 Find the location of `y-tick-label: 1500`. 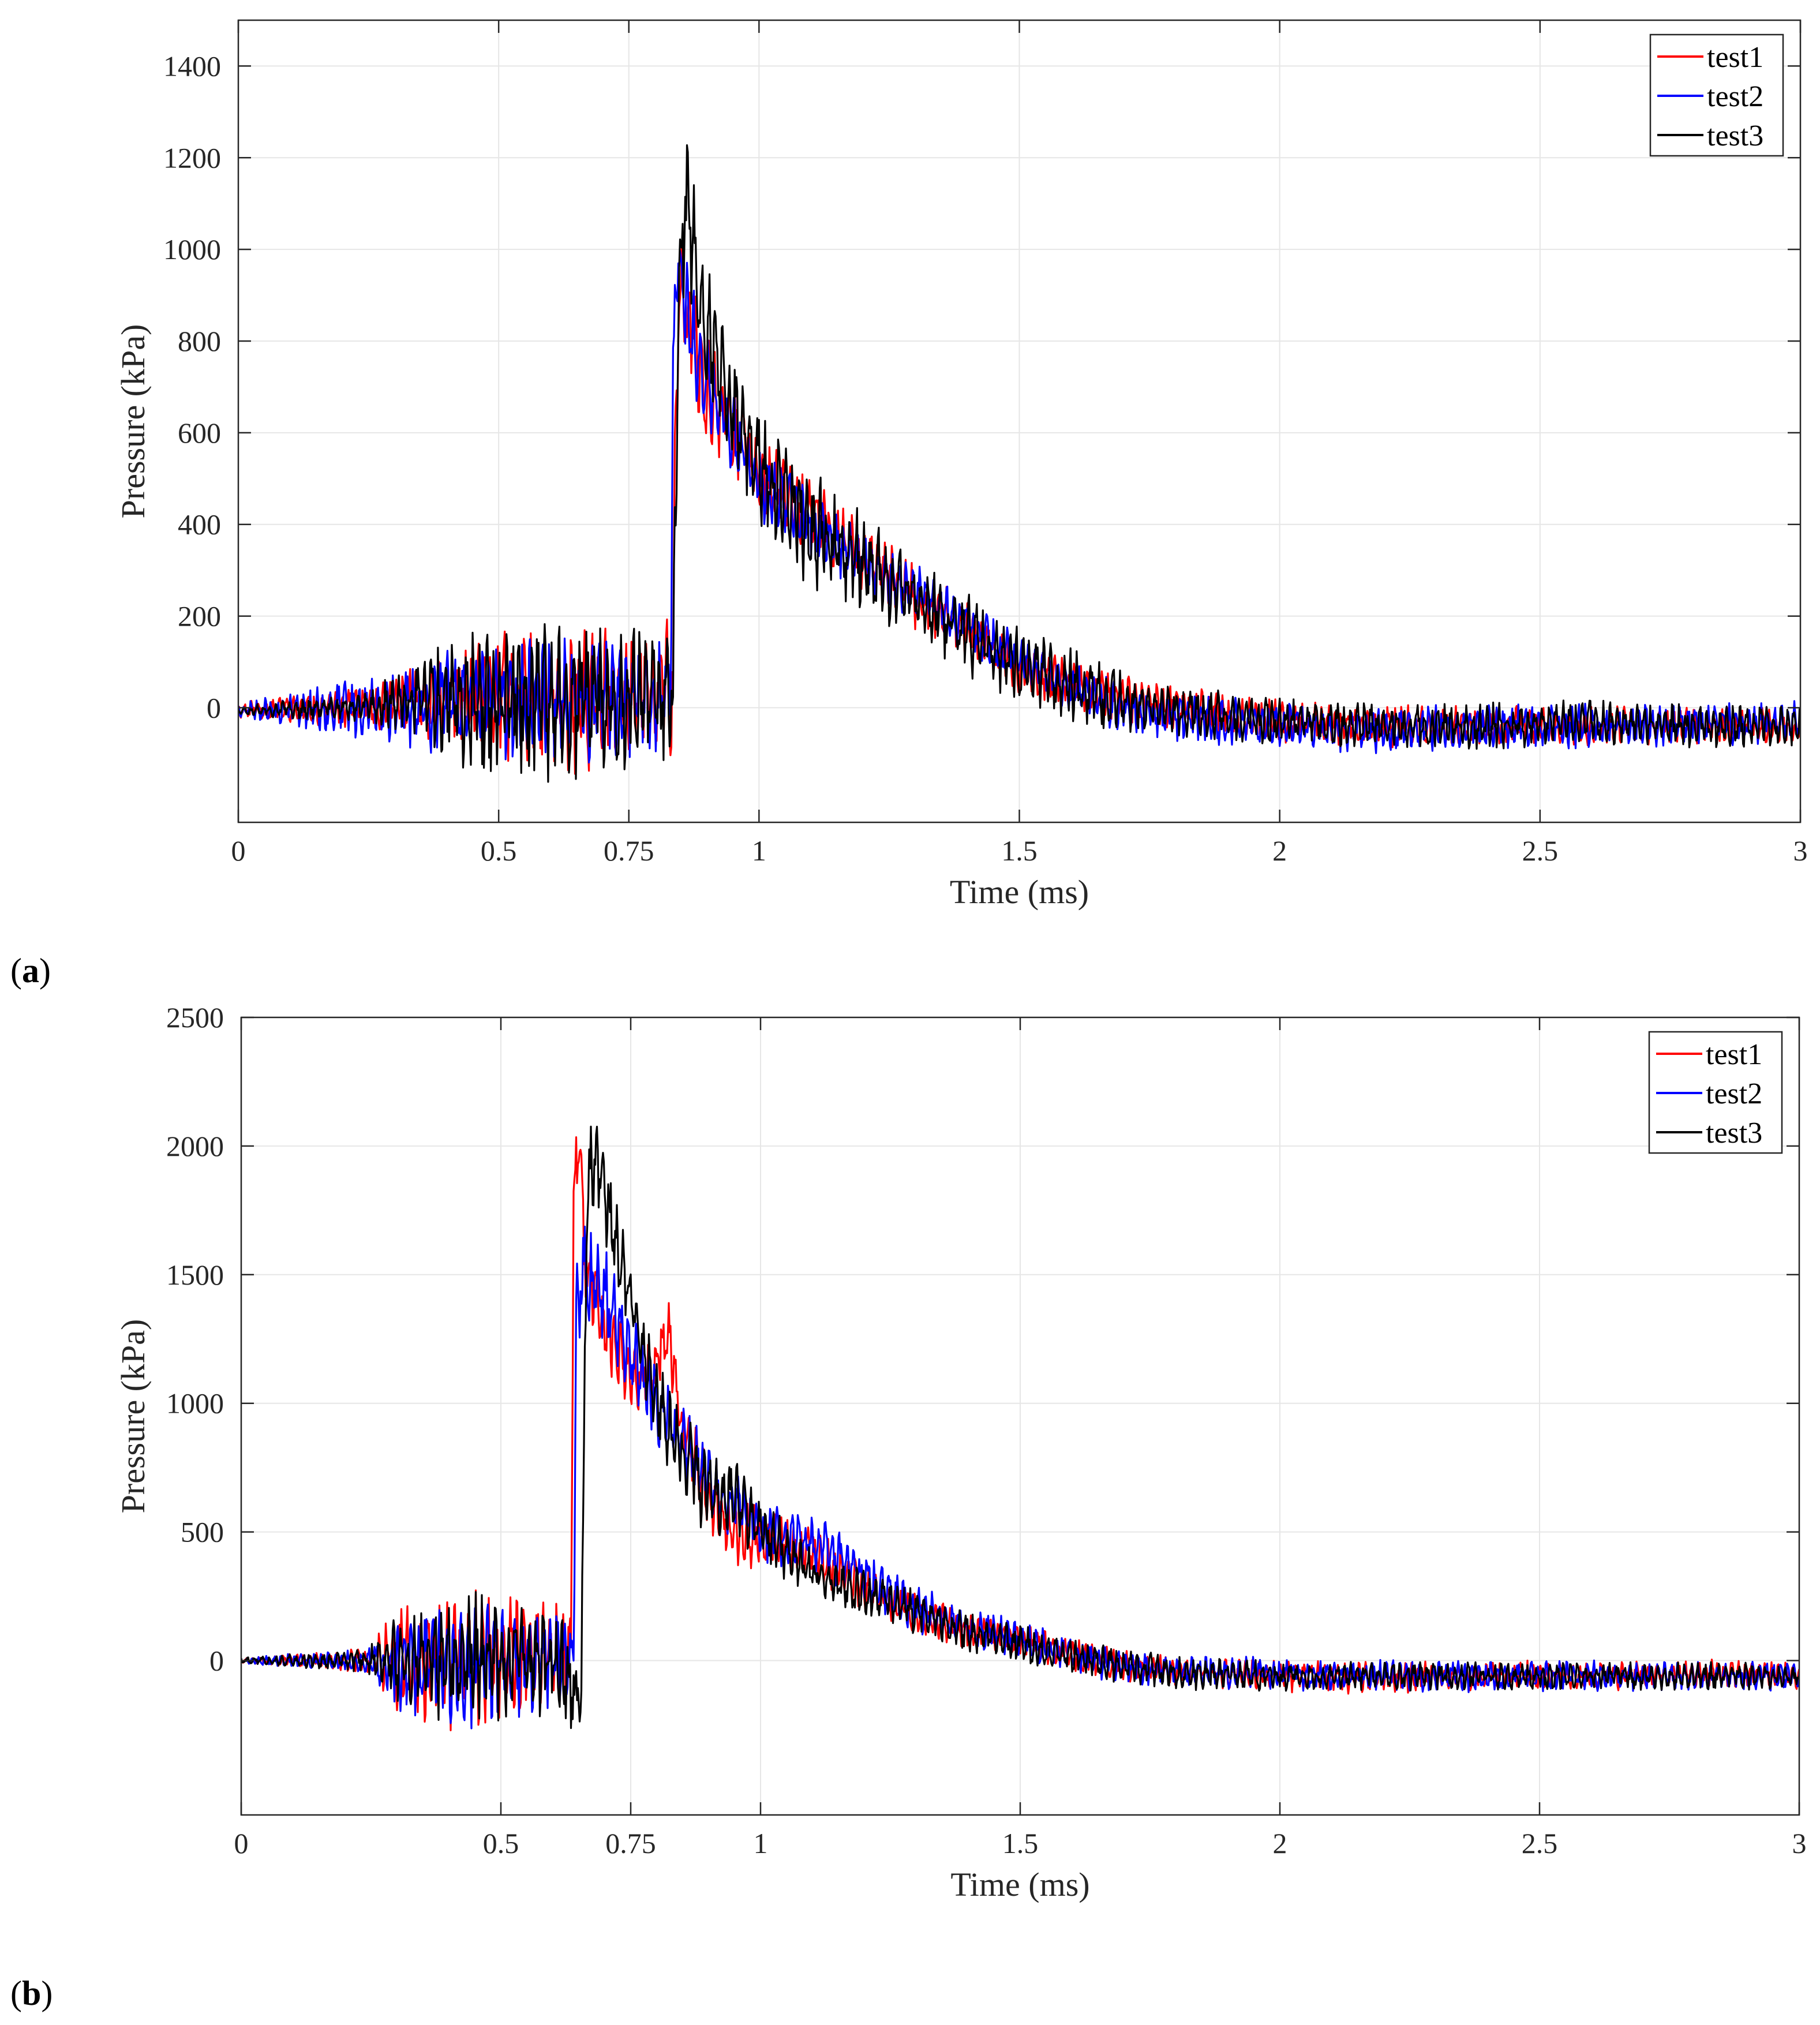

y-tick-label: 1500 is located at coordinates (195, 1275).